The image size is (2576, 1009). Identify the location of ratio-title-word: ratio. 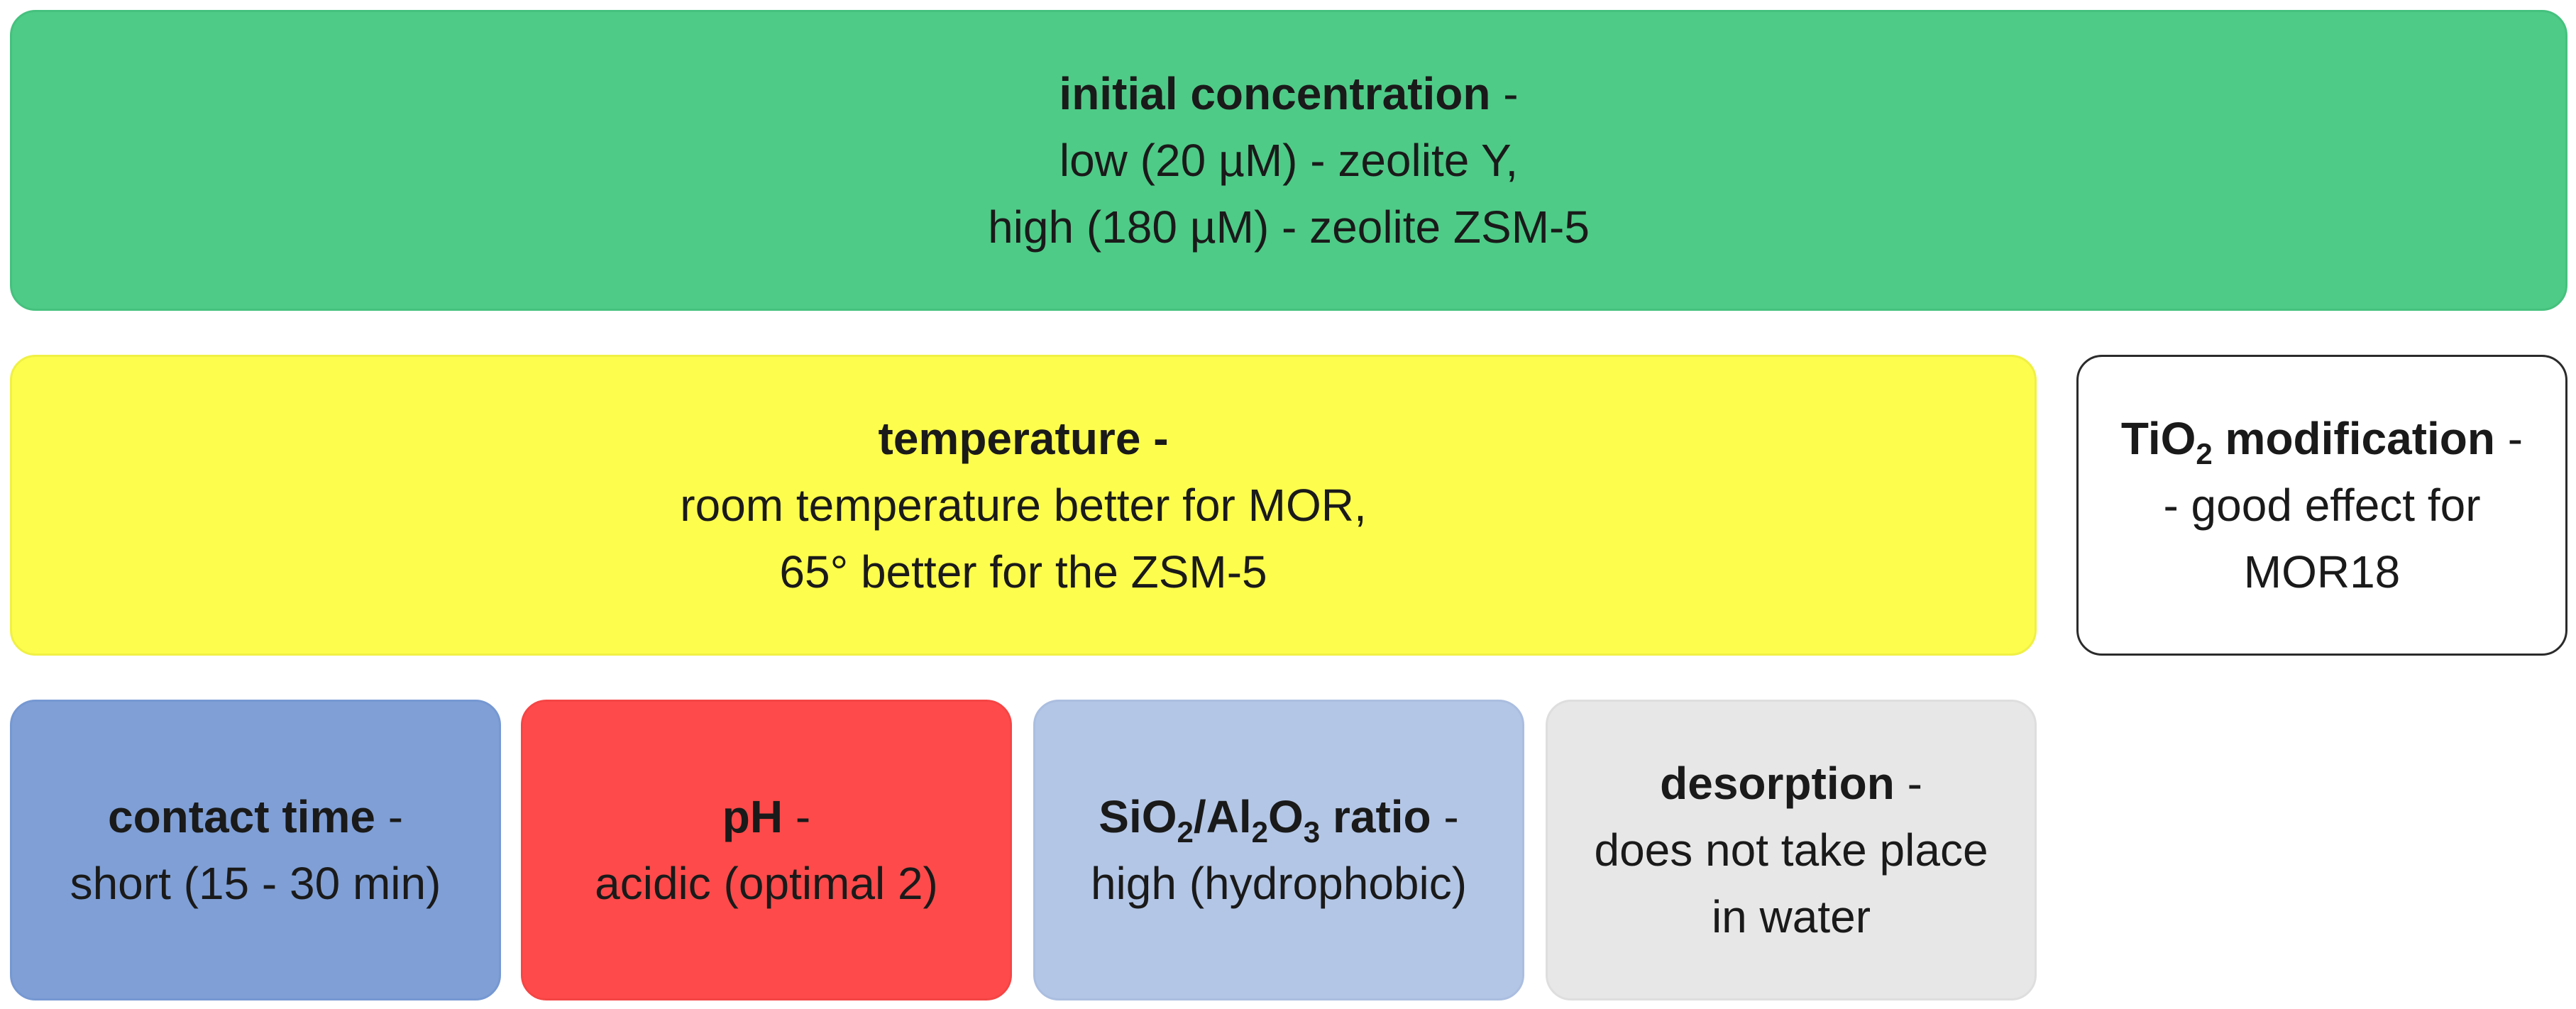
(1375, 817).